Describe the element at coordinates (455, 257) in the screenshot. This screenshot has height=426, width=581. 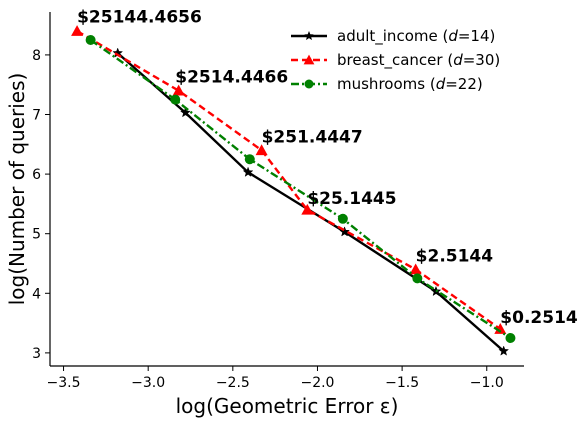
I see `annotation-label: $2.5144` at that location.